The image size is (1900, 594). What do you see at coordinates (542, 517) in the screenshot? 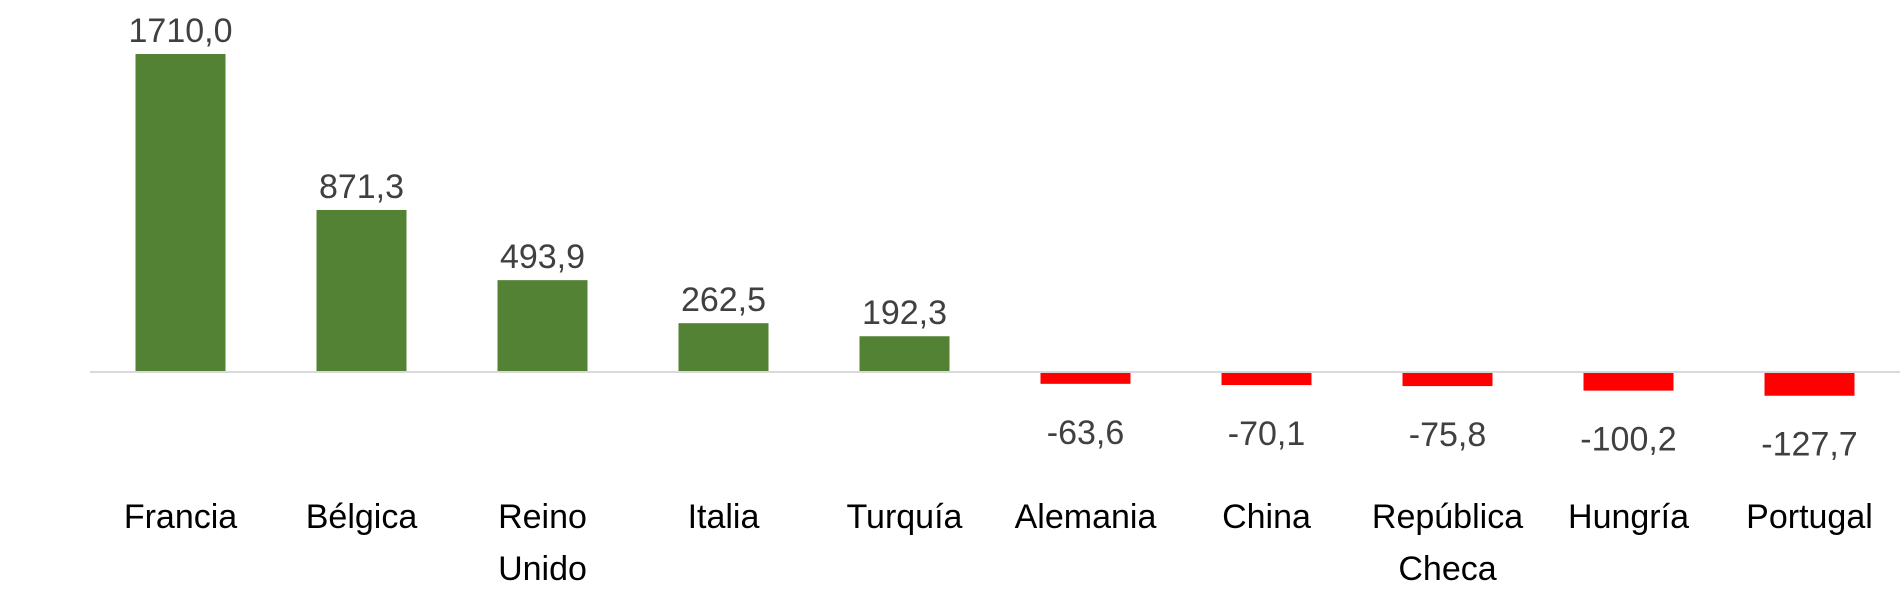
I see `category-label-2-line-0: Reino` at bounding box center [542, 517].